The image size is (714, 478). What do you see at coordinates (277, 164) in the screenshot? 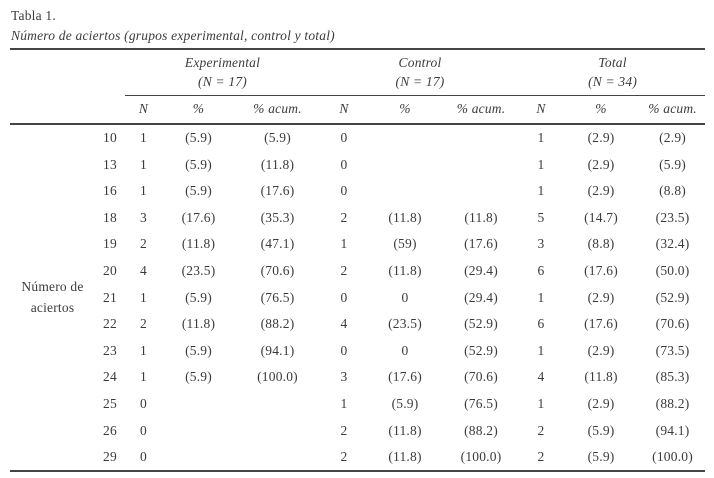
I see `exp-pct-acum-cell: (11.8)` at bounding box center [277, 164].